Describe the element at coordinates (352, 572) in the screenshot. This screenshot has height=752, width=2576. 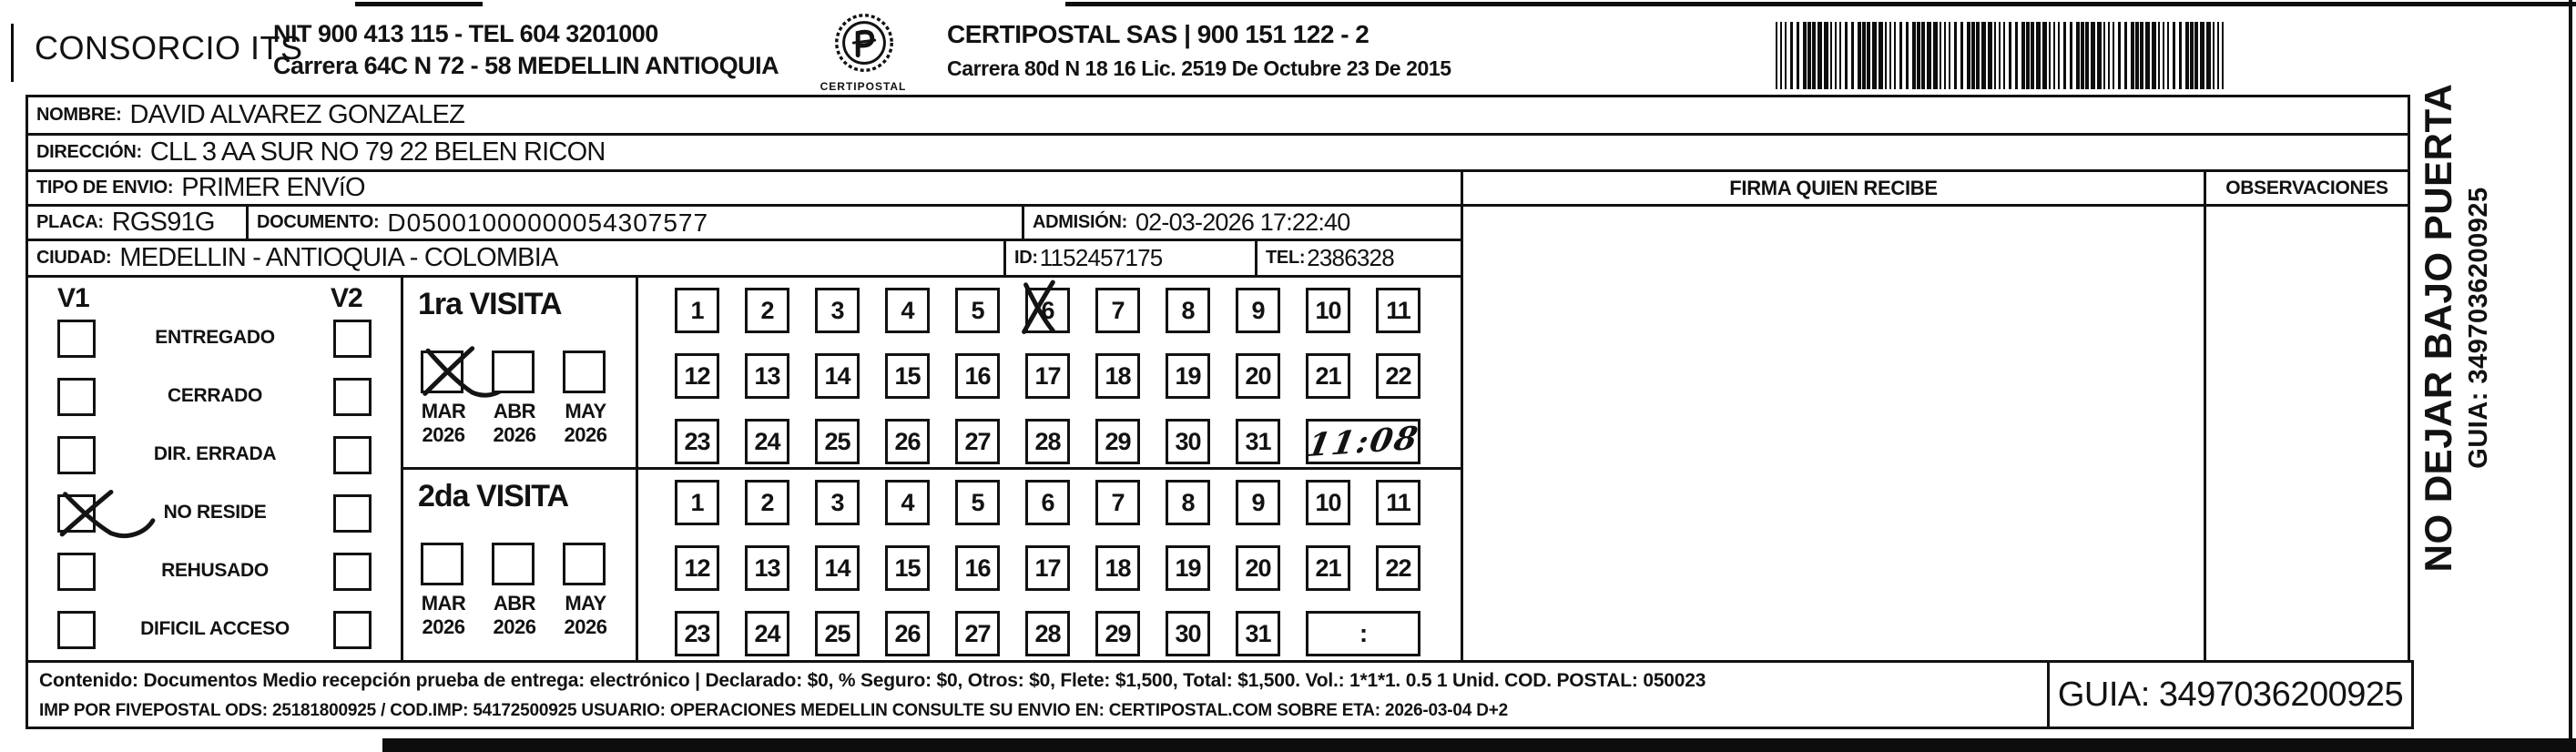
I see `v2-checkbox-rehusado` at that location.